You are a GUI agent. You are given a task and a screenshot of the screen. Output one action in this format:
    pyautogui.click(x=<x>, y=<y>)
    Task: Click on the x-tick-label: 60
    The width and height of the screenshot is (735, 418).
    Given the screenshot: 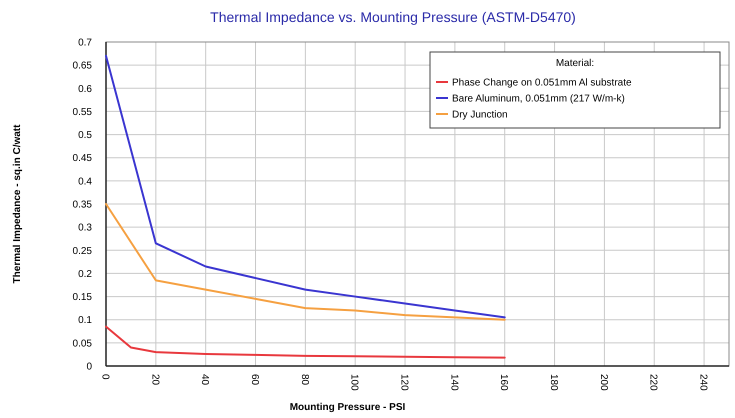 What is the action you would take?
    pyautogui.click(x=254, y=380)
    